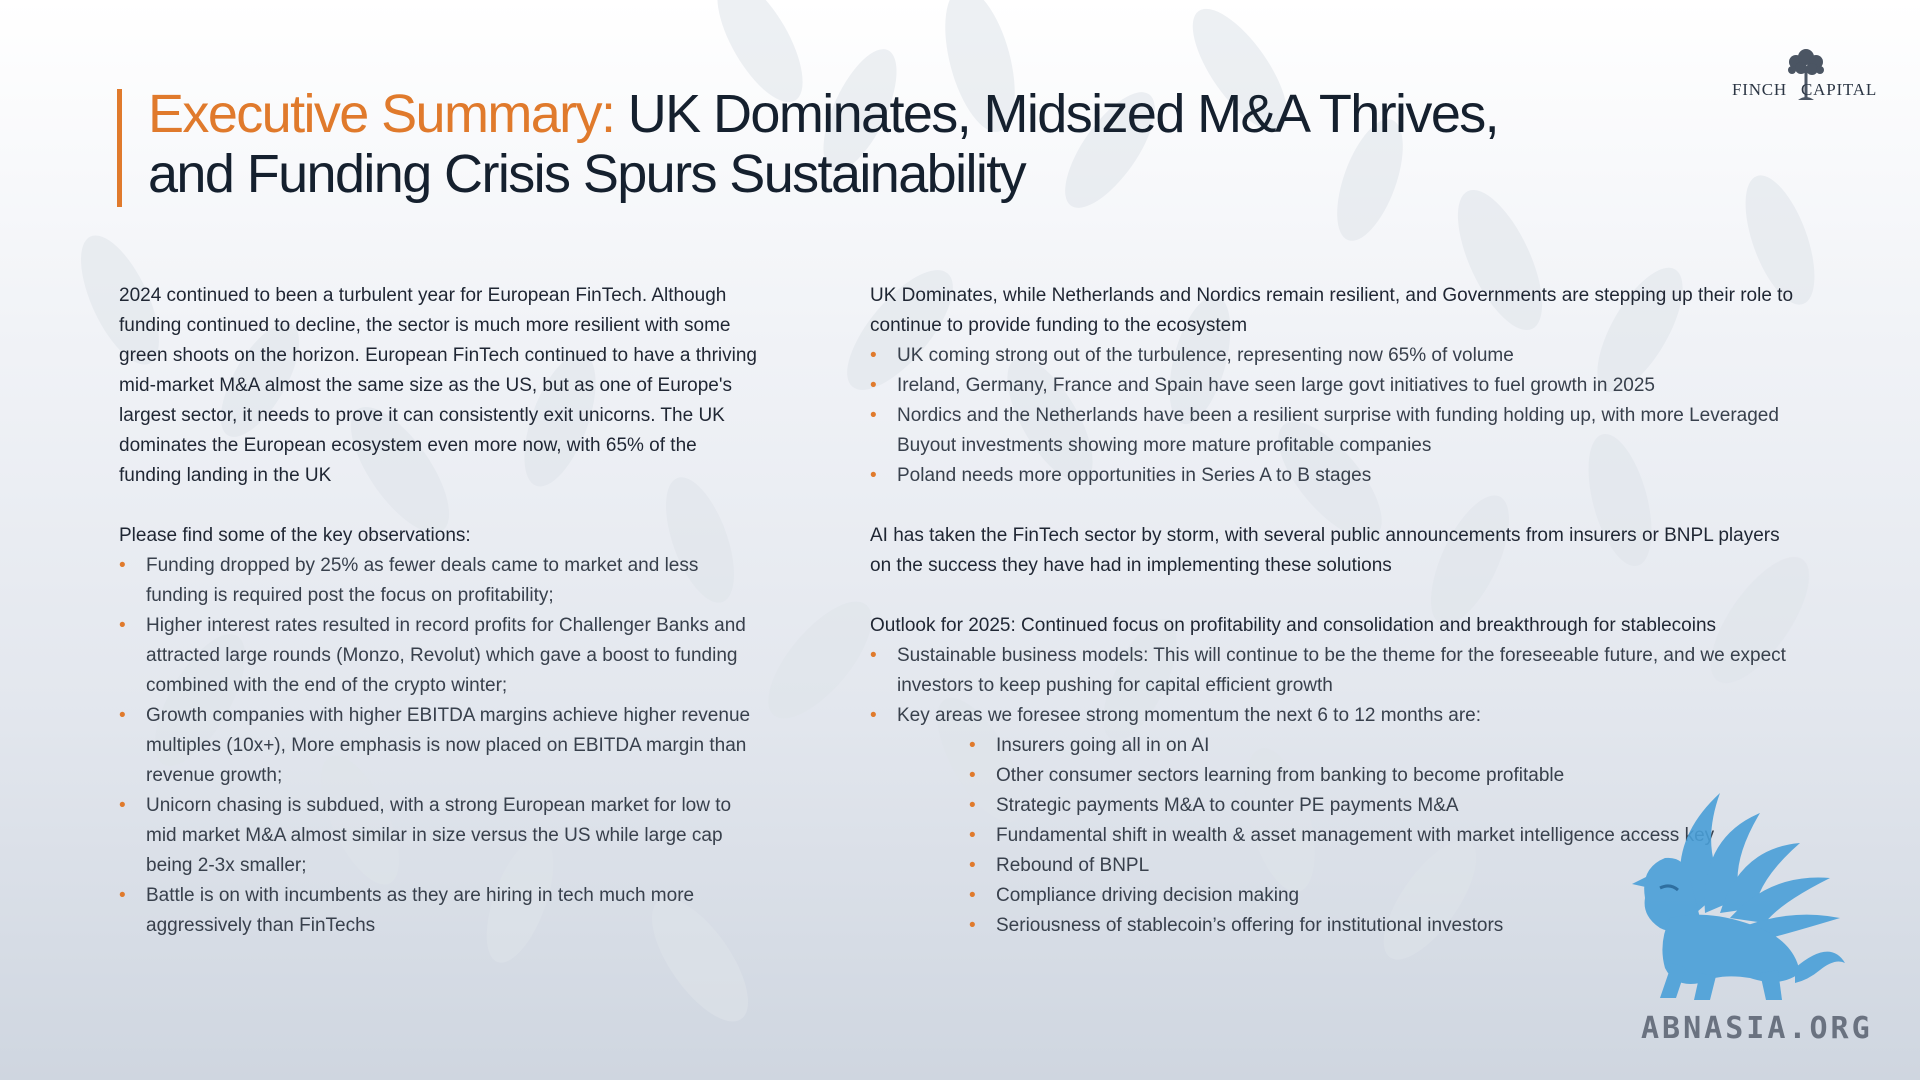  I want to click on finch-capital-logo: FINCH CAPITAL, so click(1803, 75).